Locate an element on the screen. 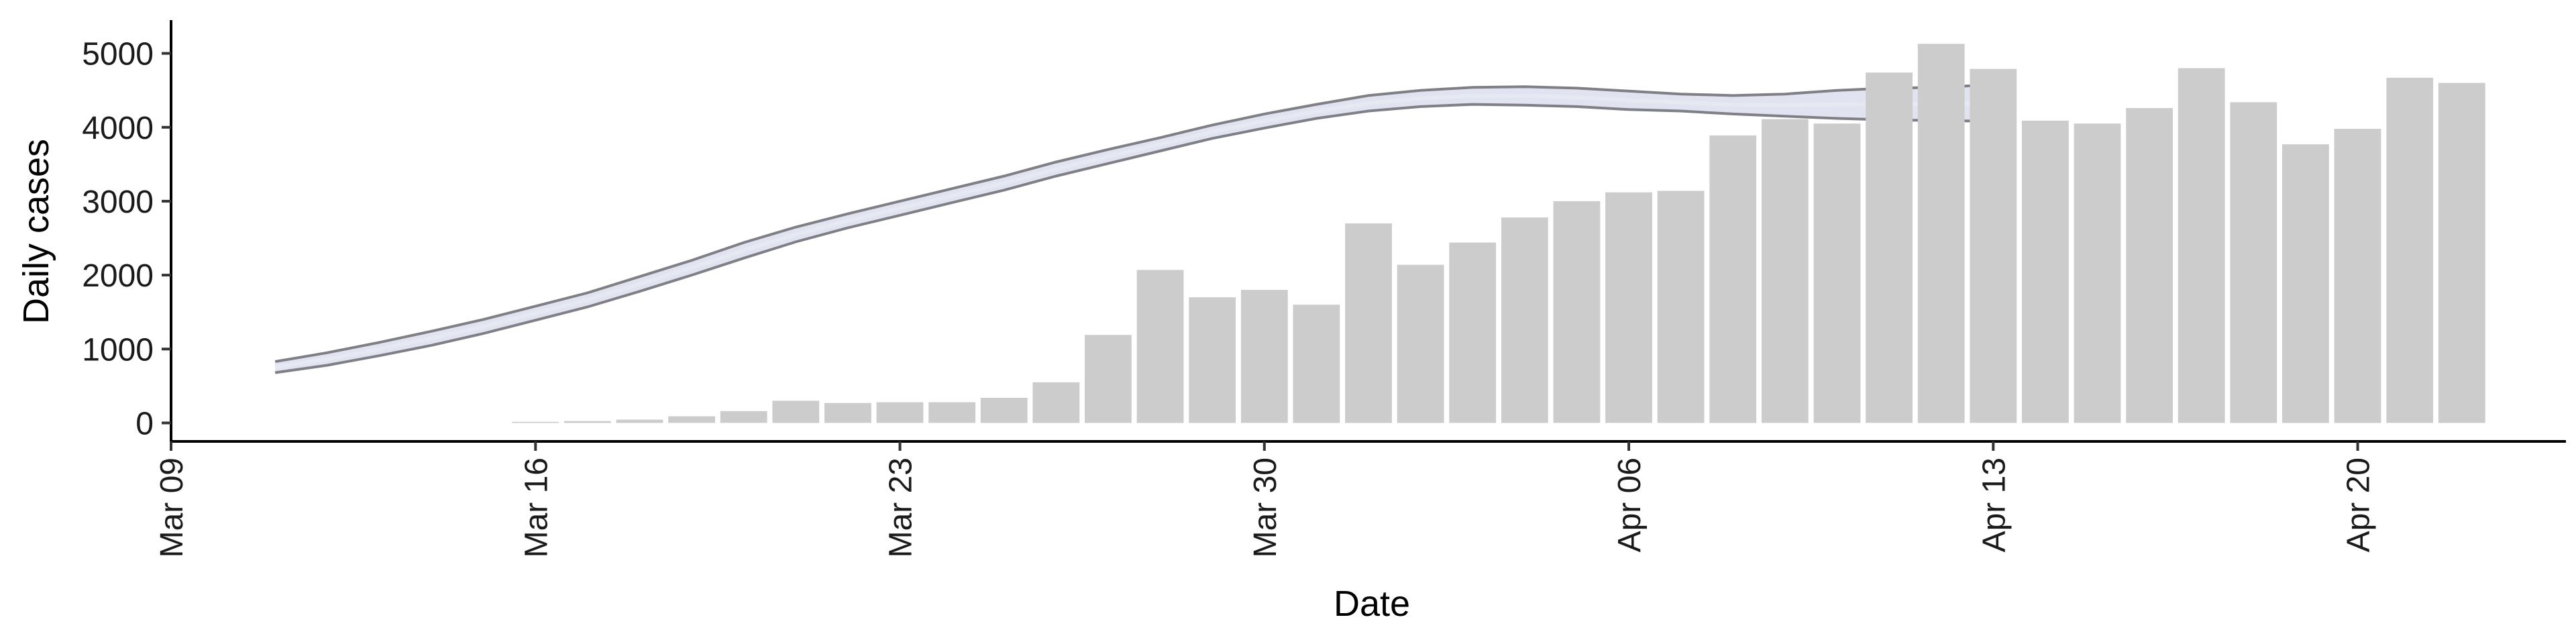 Image resolution: width=2576 pixels, height=644 pixels. x-tick-label: Mar 30 is located at coordinates (1265, 507).